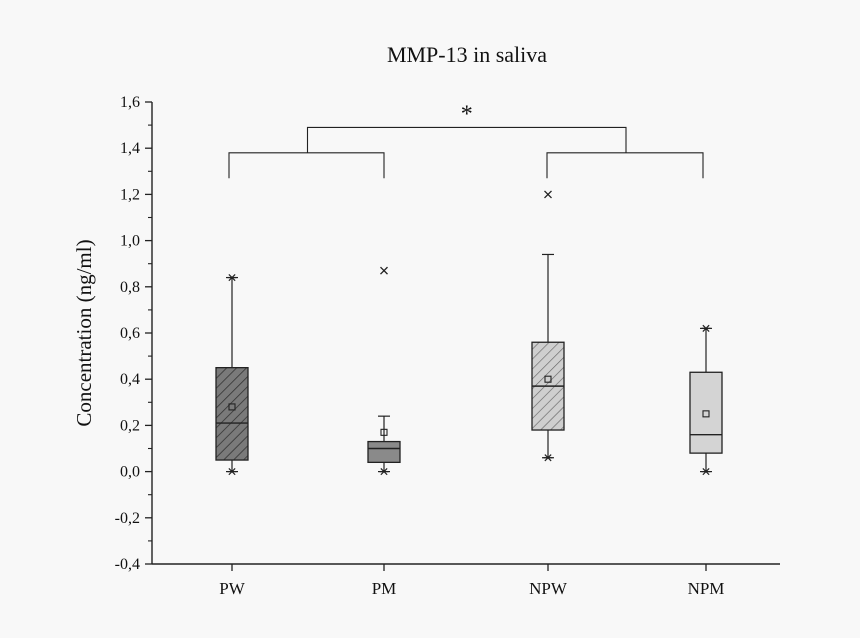 The image size is (860, 638). I want to click on bracket-right, so click(625, 165).